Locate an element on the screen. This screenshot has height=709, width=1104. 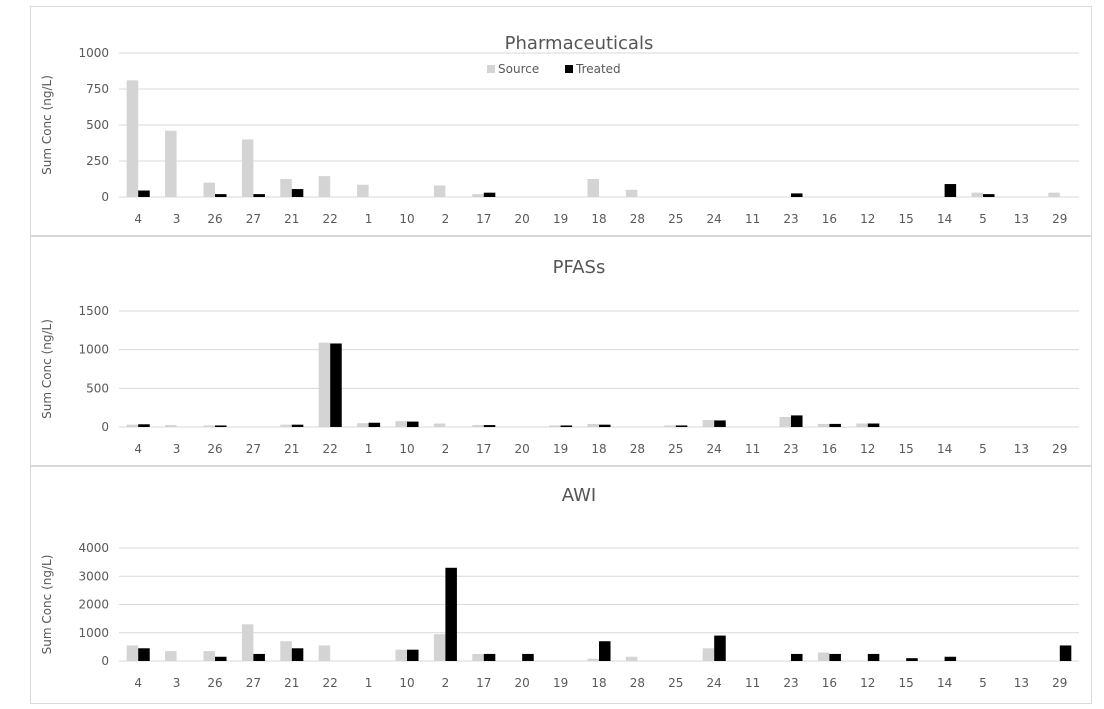
y-axis-label: Sum Conc (ng/L) is located at coordinates (47, 125).